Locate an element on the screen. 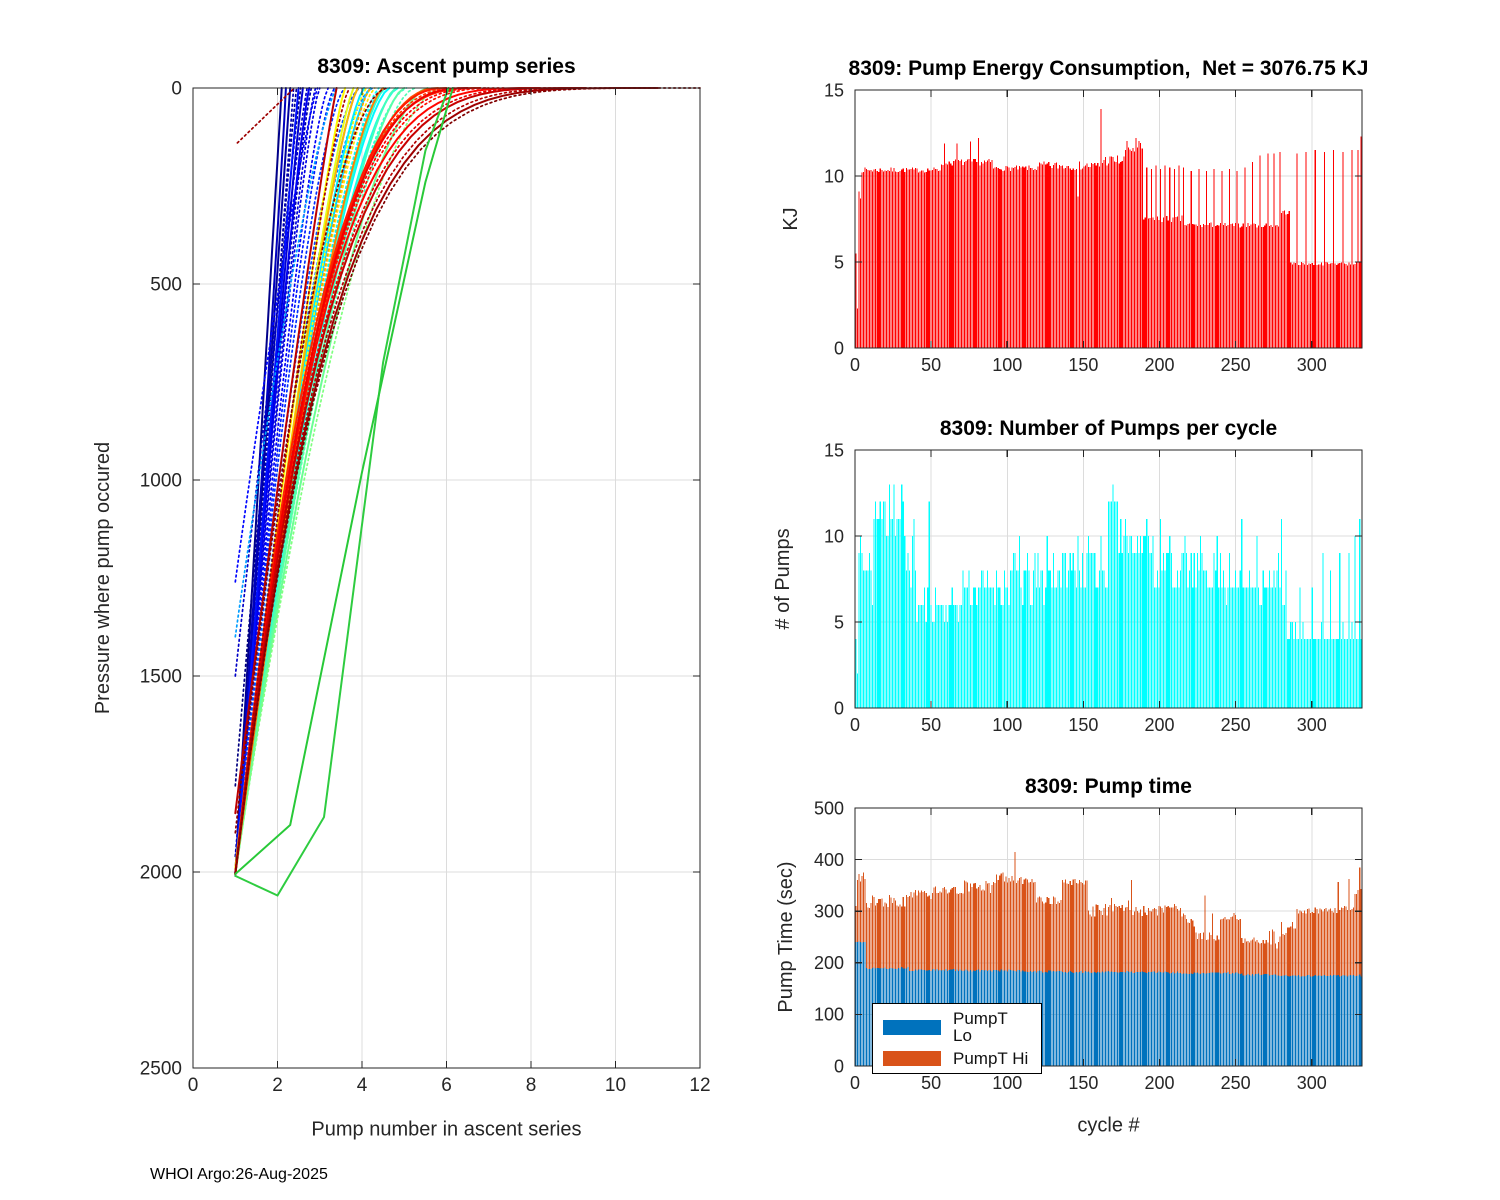  svg-text: 8 is located at coordinates (531, 1085).